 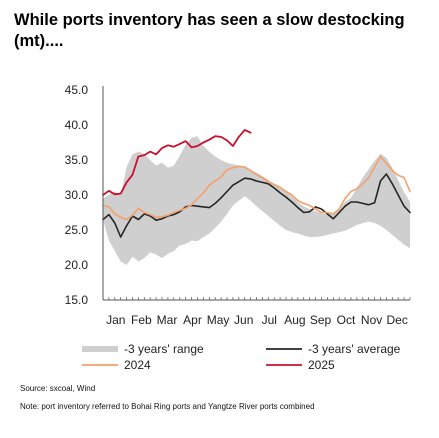 I want to click on y-tick-label: 20.0, so click(x=77, y=265).